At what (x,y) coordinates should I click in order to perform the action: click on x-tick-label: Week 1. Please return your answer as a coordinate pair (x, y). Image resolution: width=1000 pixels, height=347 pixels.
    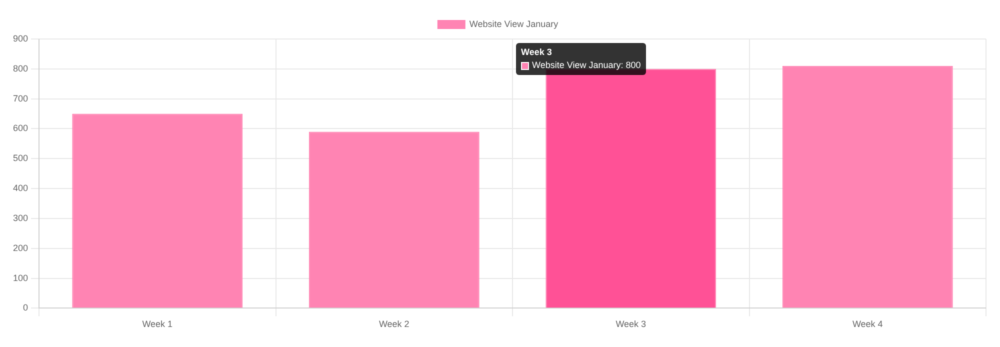
    Looking at the image, I should click on (157, 324).